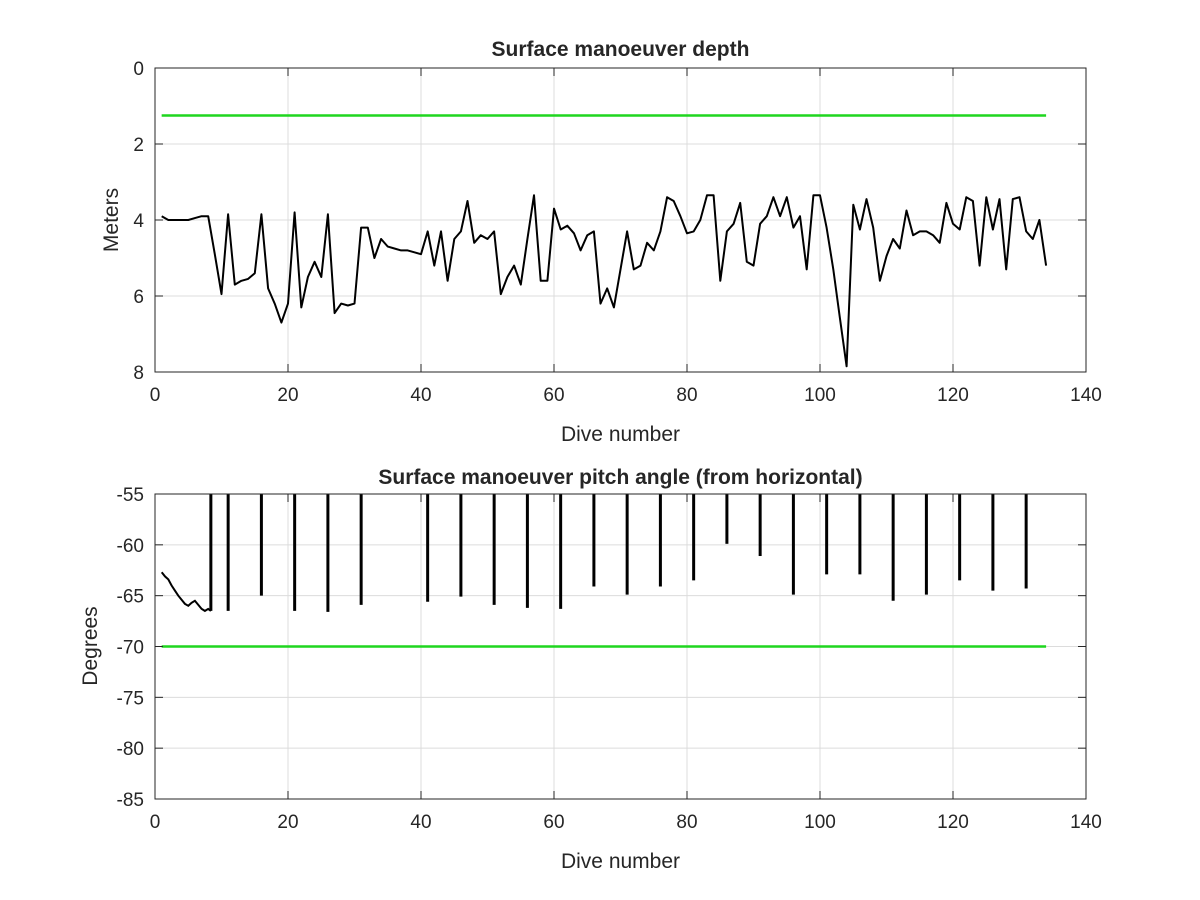 The height and width of the screenshot is (900, 1200). Describe the element at coordinates (420, 395) in the screenshot. I see `depth-x-tick-label: 40` at that location.